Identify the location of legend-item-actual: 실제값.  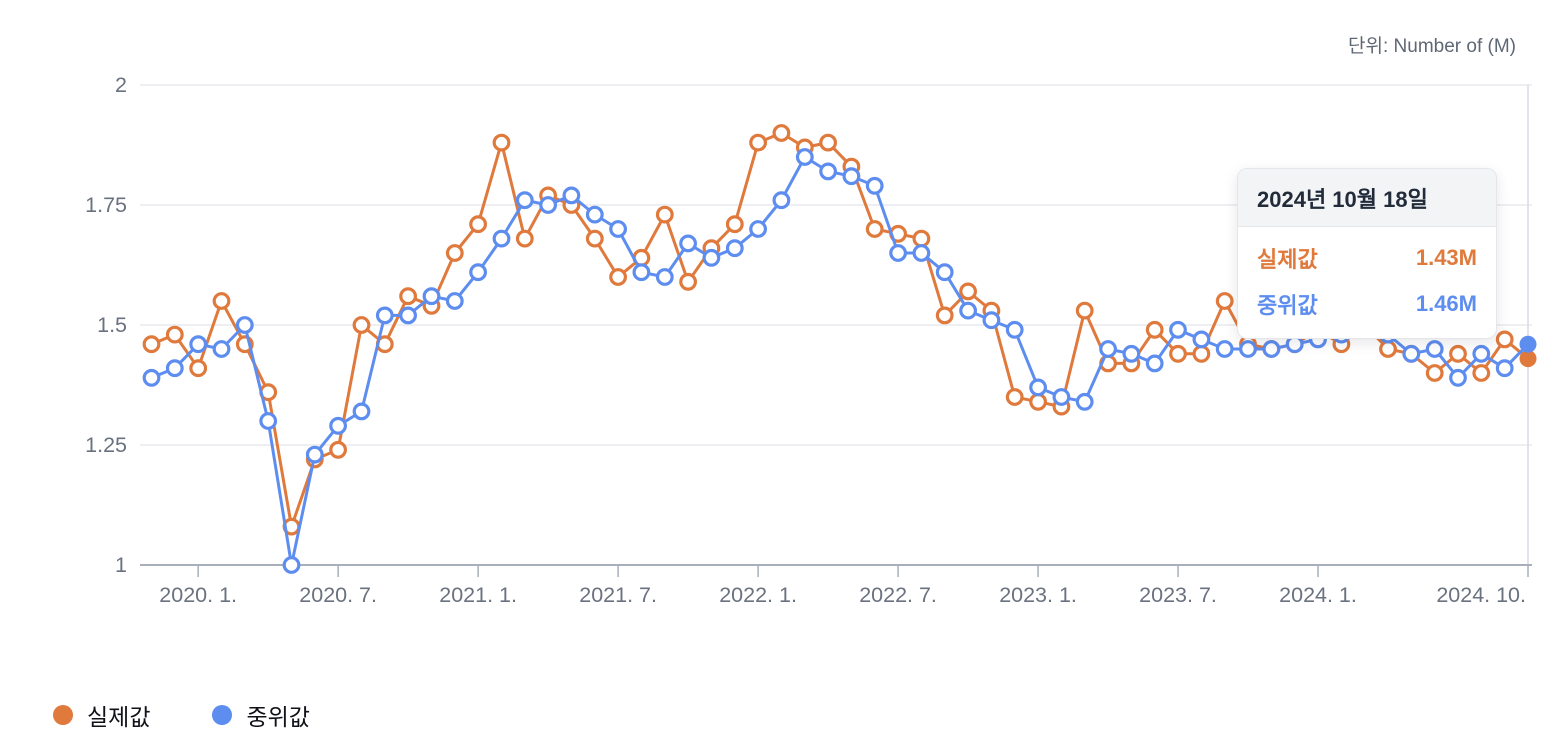
(101, 715).